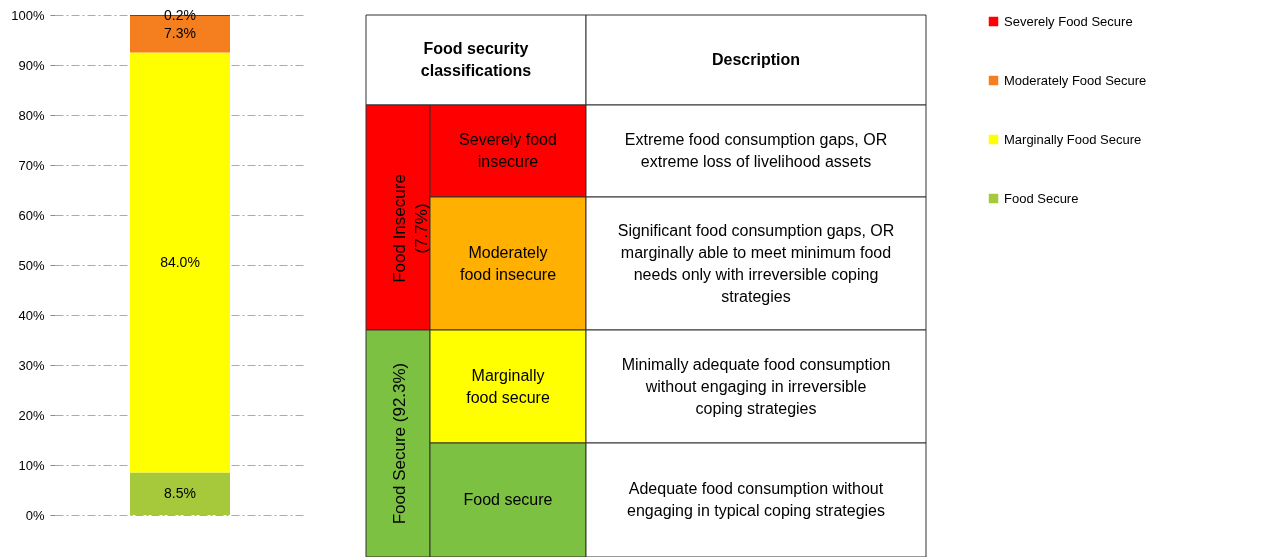 Image resolution: width=1280 pixels, height=557 pixels. What do you see at coordinates (756, 150) in the screenshot?
I see `text: Extreme food consumption gaps, OR extreme loss of livelihood assets` at bounding box center [756, 150].